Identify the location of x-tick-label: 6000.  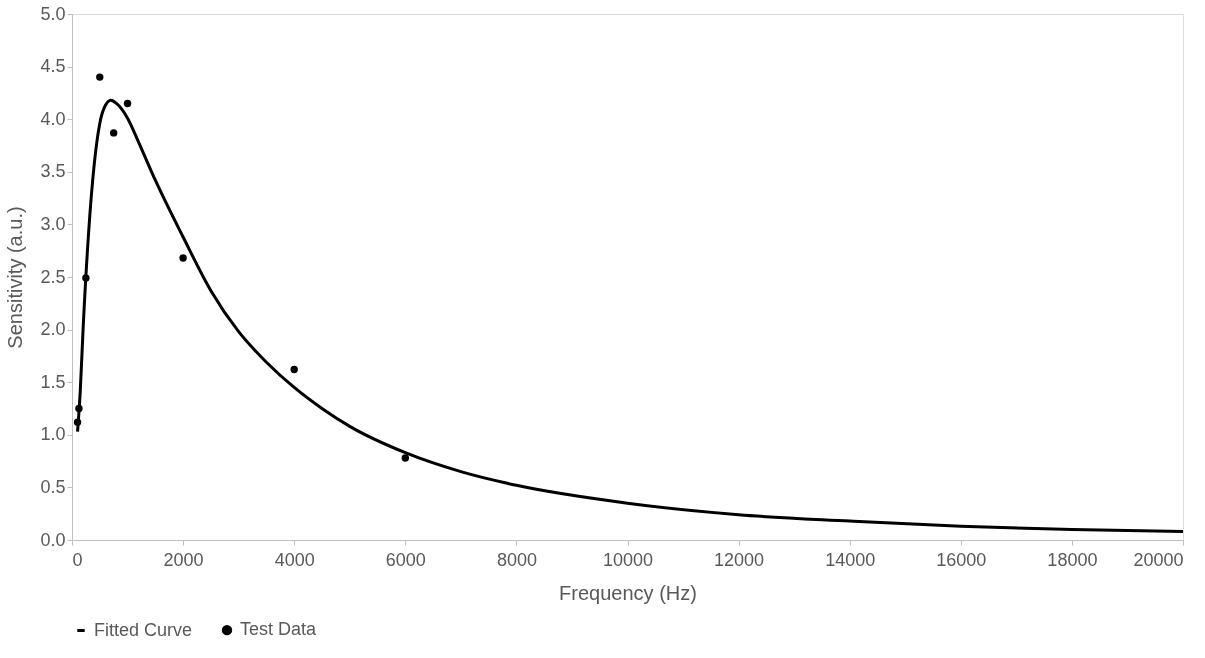
(405, 559).